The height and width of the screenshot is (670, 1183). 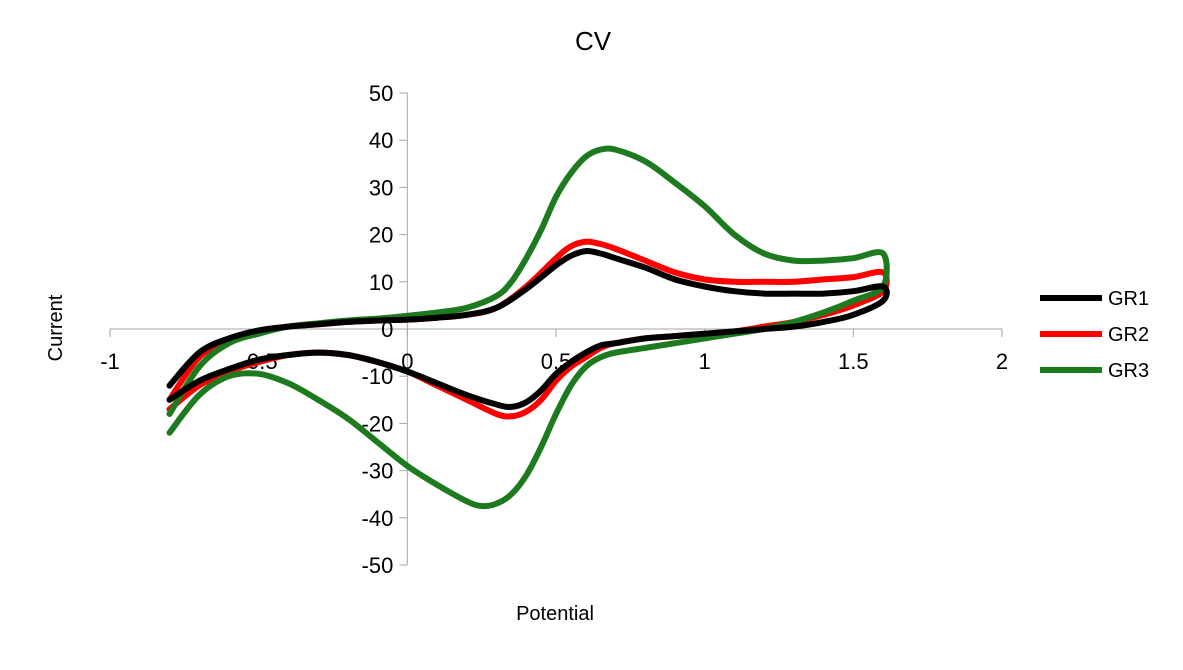 I want to click on x-tick-label: 1, so click(x=705, y=361).